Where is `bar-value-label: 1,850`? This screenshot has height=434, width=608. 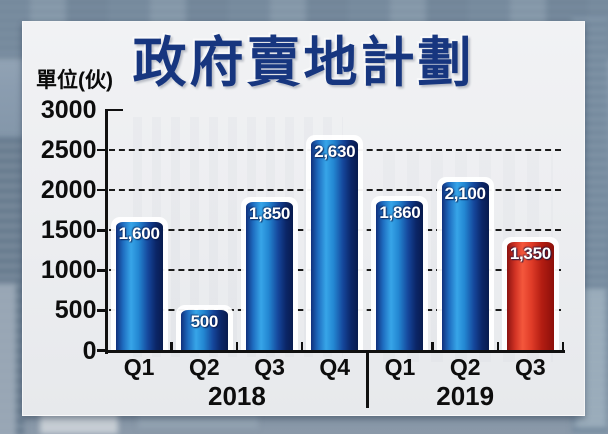
bar-value-label: 1,850 is located at coordinates (270, 214).